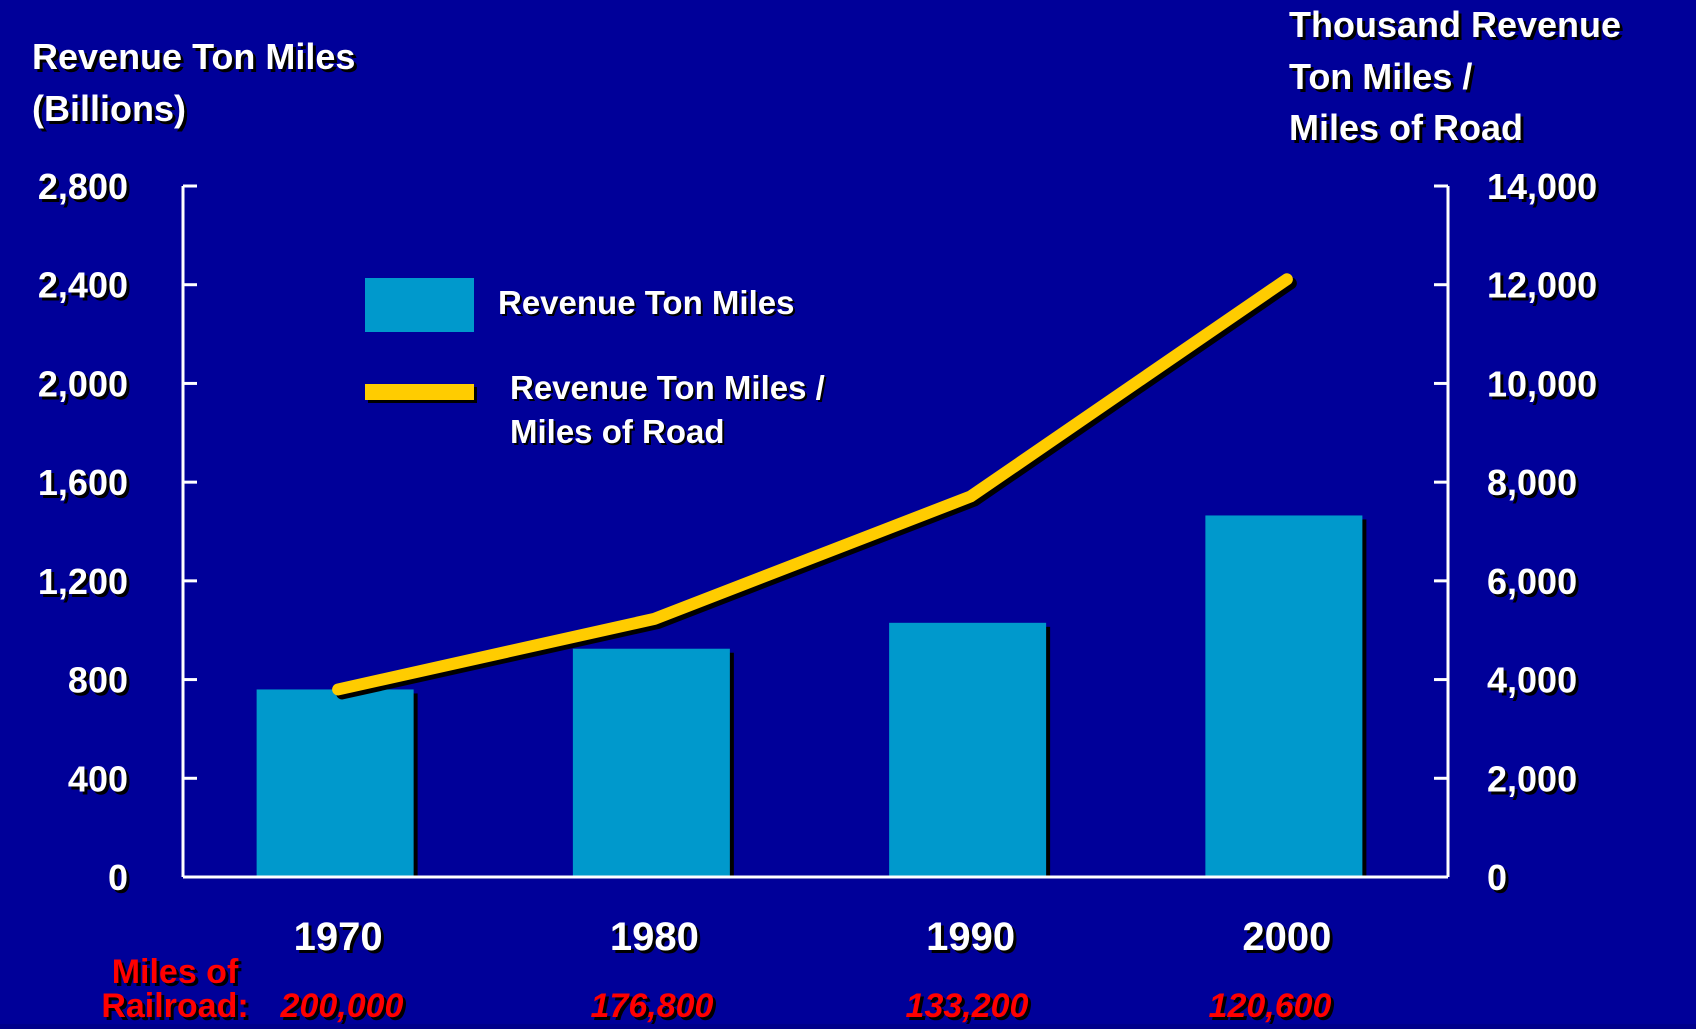 The width and height of the screenshot is (1696, 1029). What do you see at coordinates (1500, 880) in the screenshot?
I see `right-tick-label-0-shadow: 0` at bounding box center [1500, 880].